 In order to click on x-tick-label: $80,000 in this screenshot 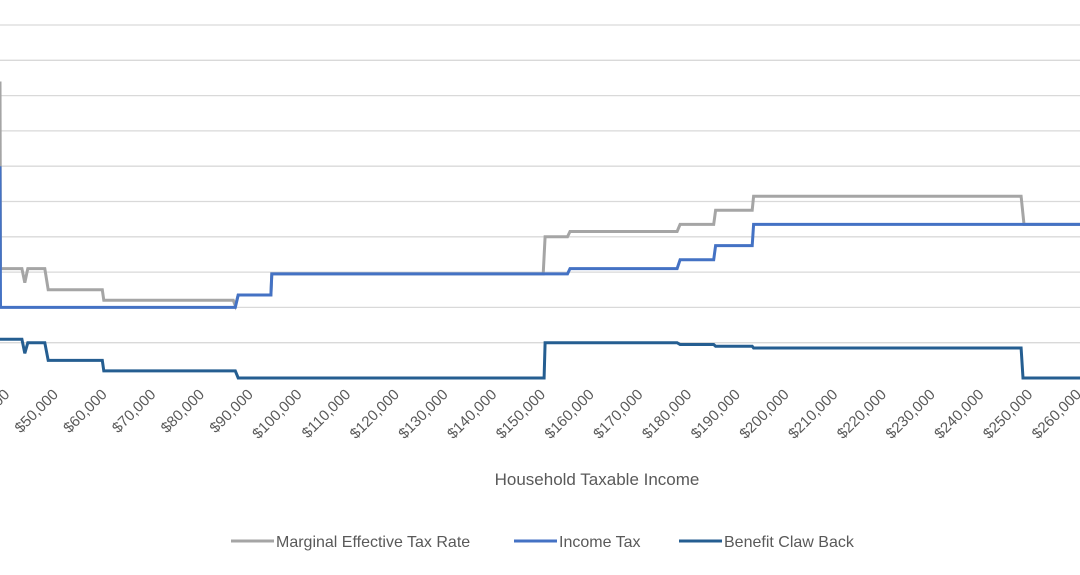, I will do `click(183, 411)`.